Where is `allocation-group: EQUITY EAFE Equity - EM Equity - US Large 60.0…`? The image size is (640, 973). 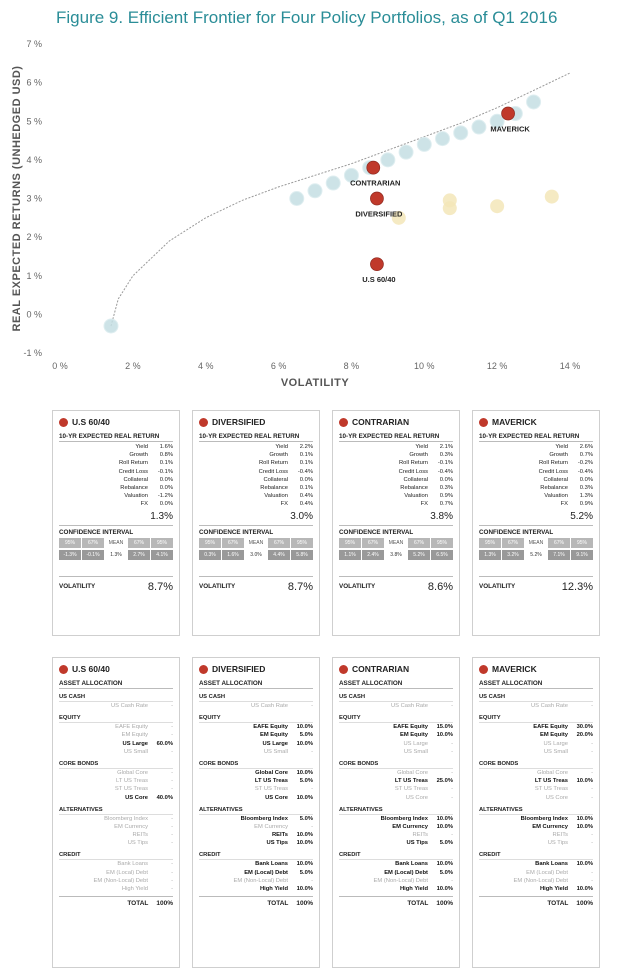 allocation-group: EQUITY EAFE Equity - EM Equity - US Large 60.0… is located at coordinates (116, 735).